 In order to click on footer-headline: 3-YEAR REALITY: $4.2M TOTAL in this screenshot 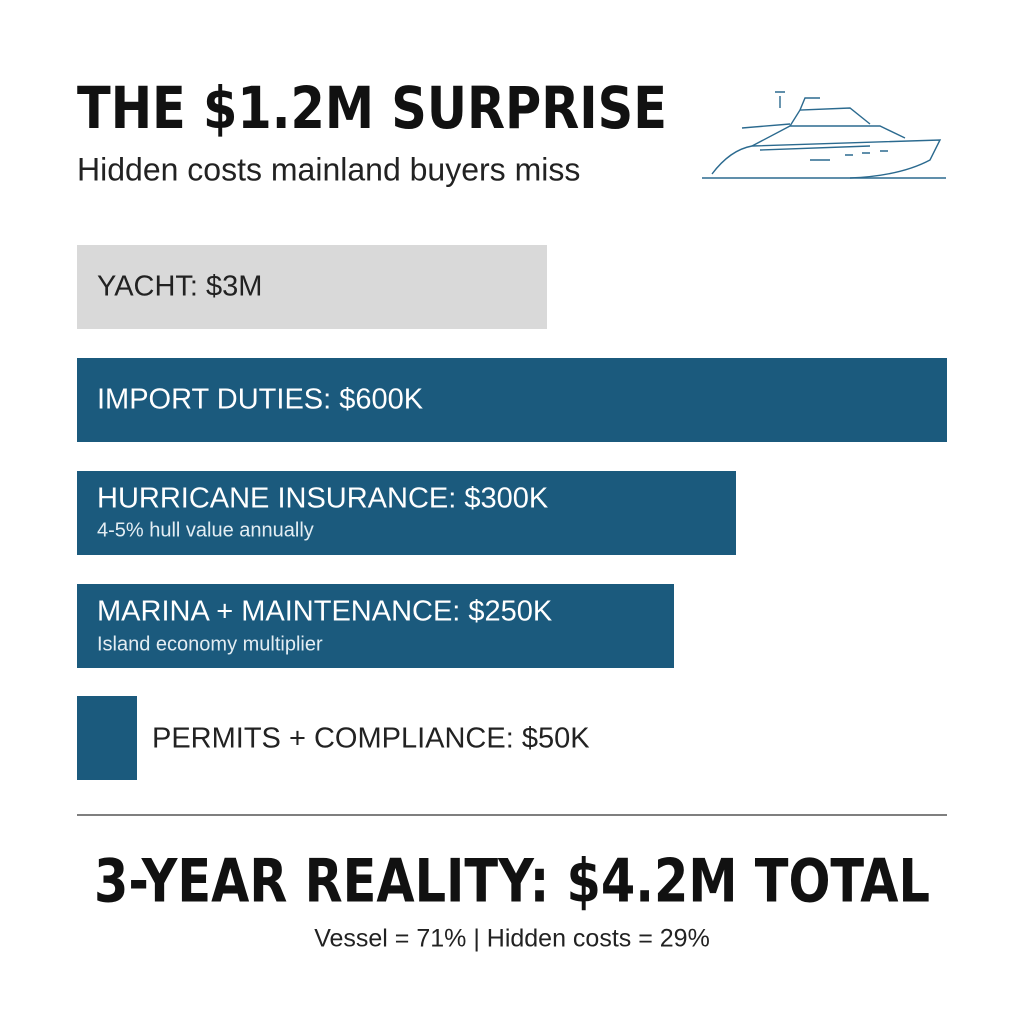, I will do `click(512, 882)`.